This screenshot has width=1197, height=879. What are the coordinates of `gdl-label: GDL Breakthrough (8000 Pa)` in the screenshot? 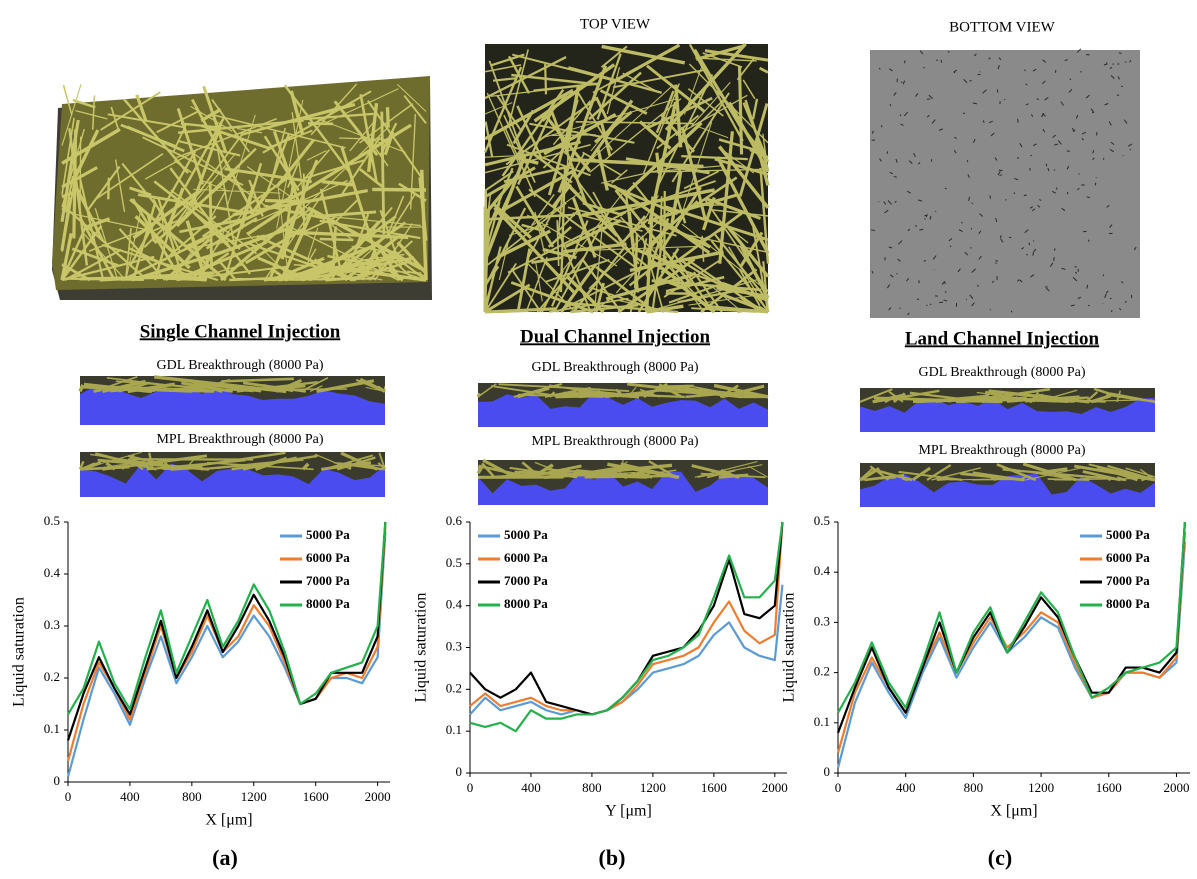 It's located at (239, 365).